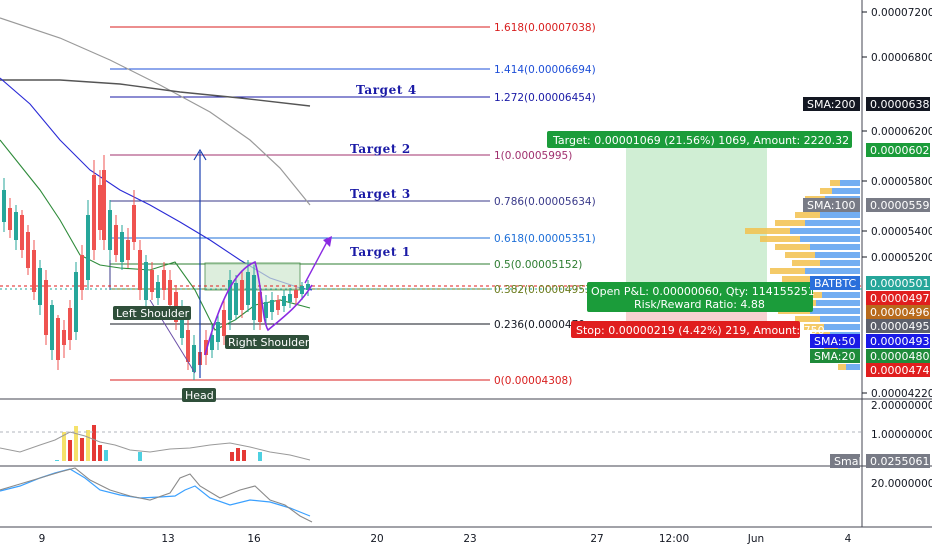 The height and width of the screenshot is (550, 932). What do you see at coordinates (901, 394) in the screenshot?
I see `price-axis-label: 0.00004220` at bounding box center [901, 394].